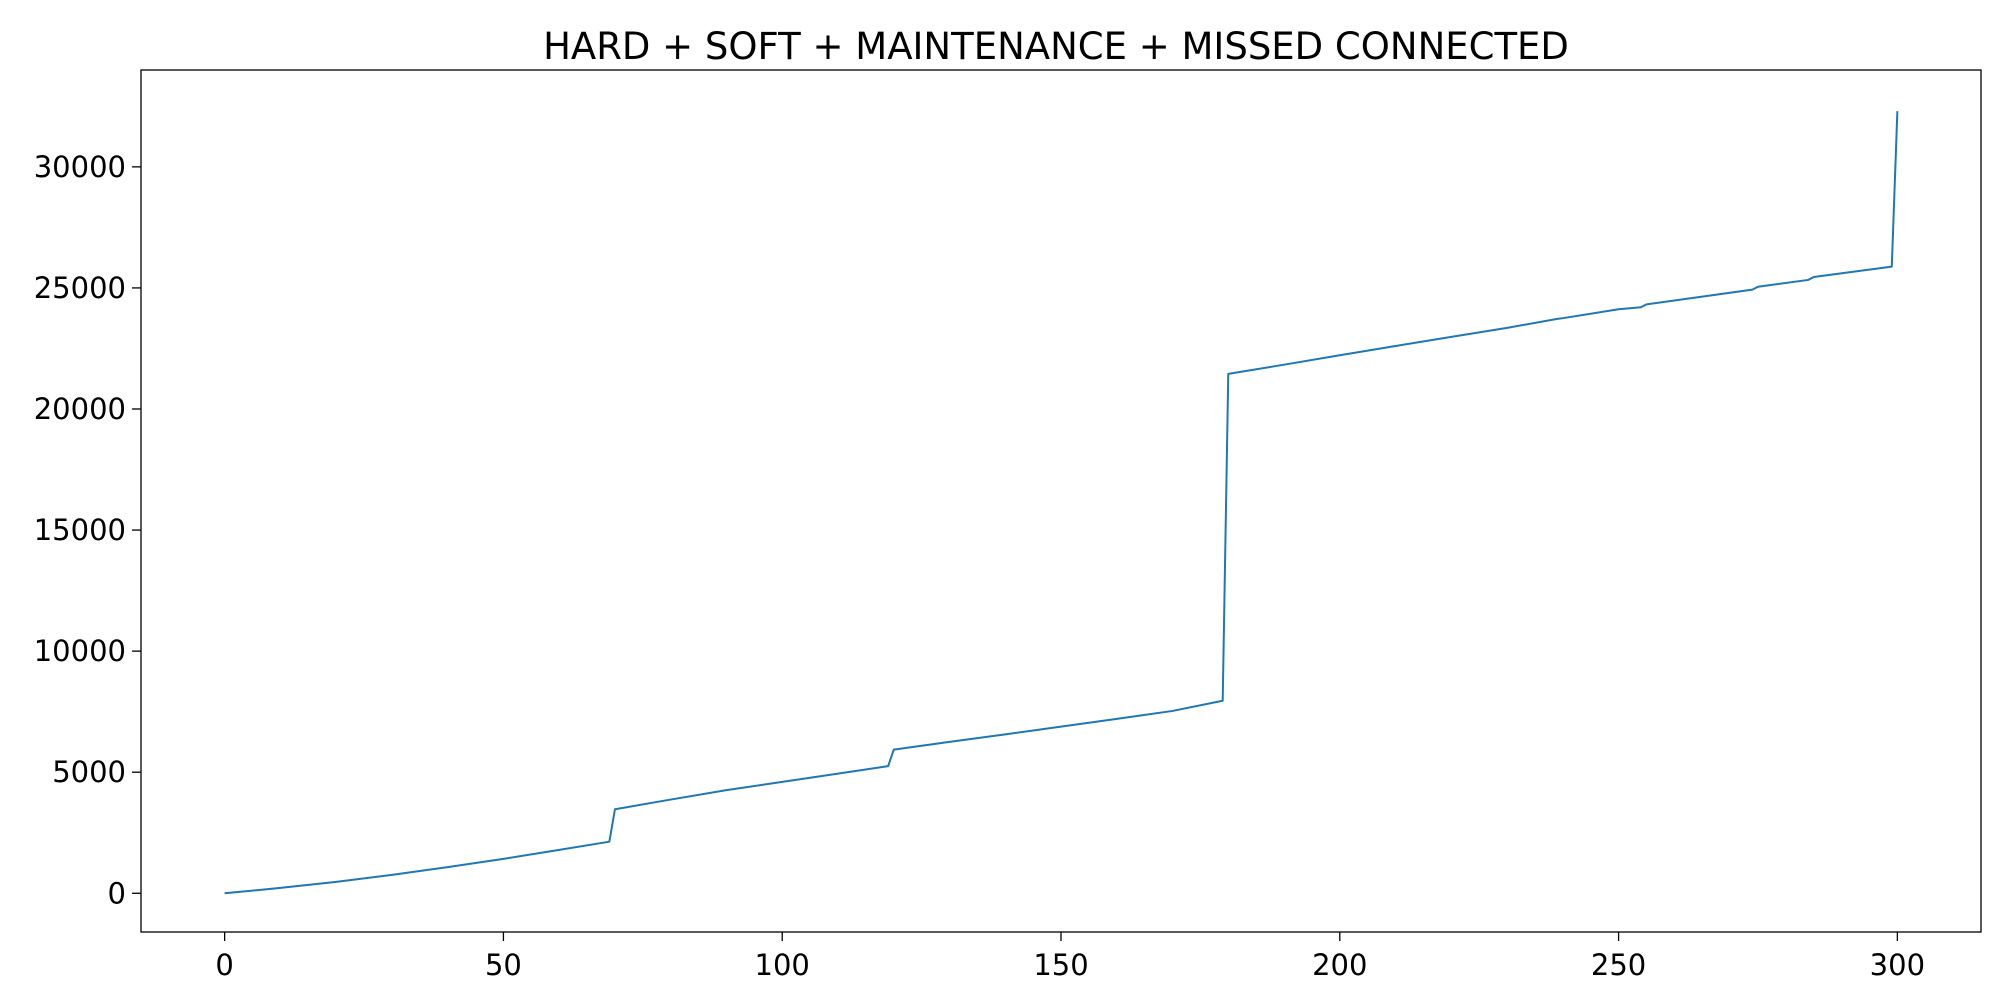 The height and width of the screenshot is (1000, 2000). I want to click on y-tick-label: 30000, so click(80, 167).